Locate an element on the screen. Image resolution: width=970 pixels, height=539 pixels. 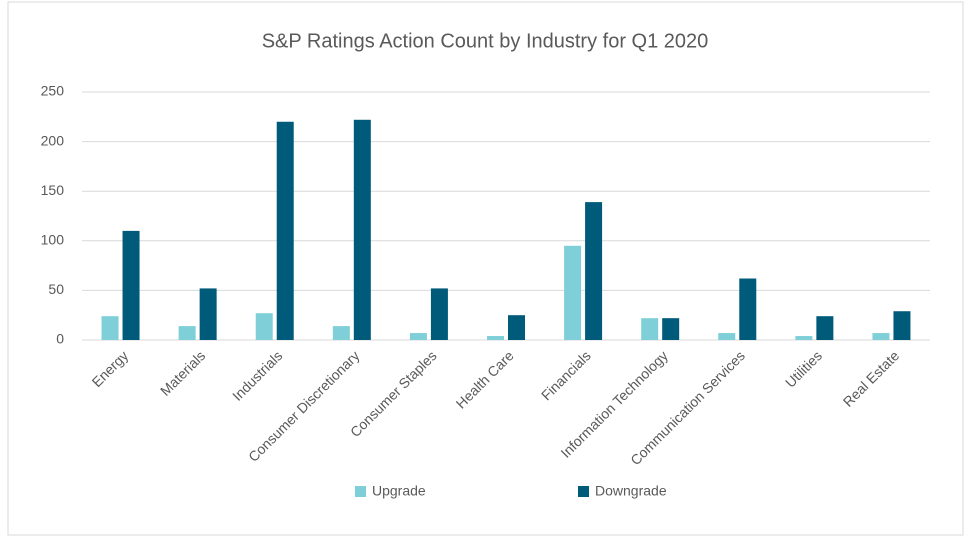
legend-label: Downgrade is located at coordinates (631, 491).